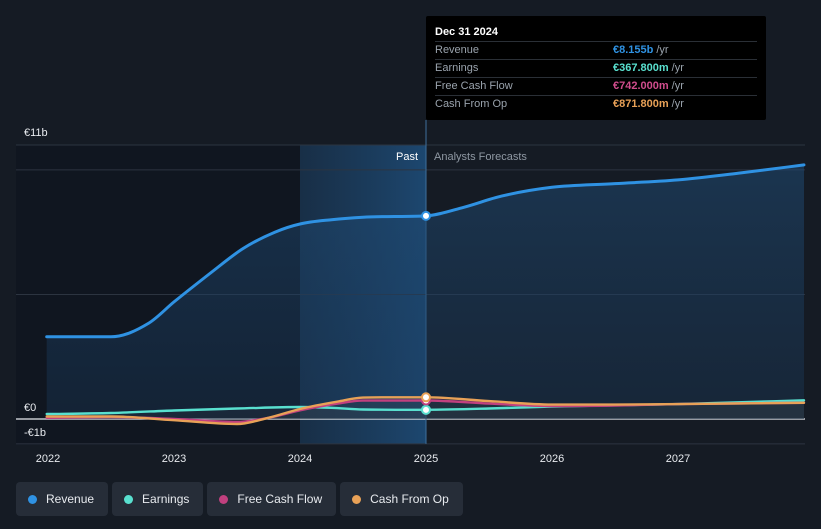 This screenshot has width=821, height=529. I want to click on past-label: Past, so click(407, 157).